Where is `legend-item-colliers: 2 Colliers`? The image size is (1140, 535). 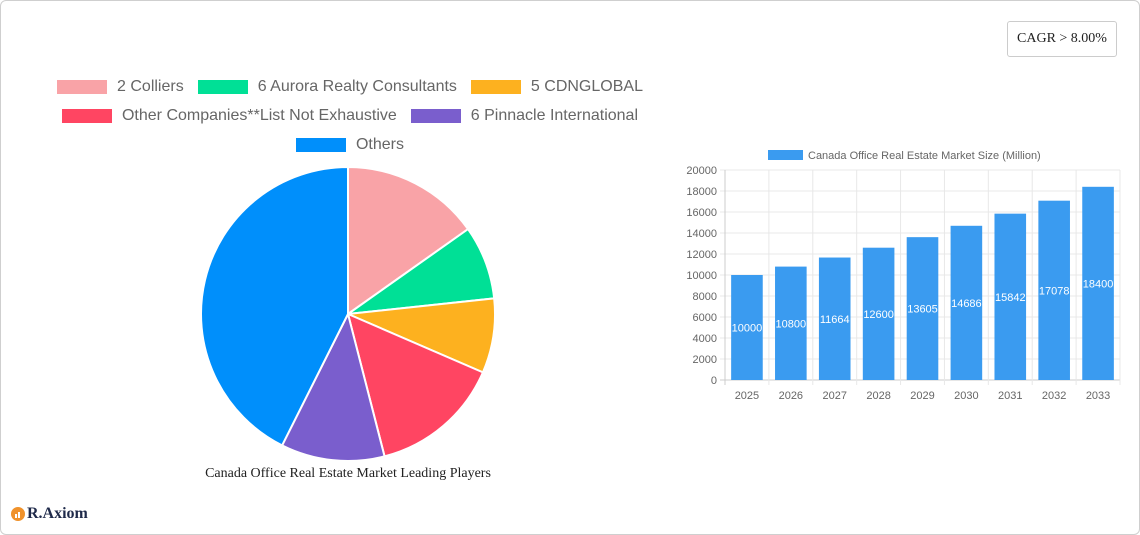
legend-item-colliers: 2 Colliers is located at coordinates (120, 87).